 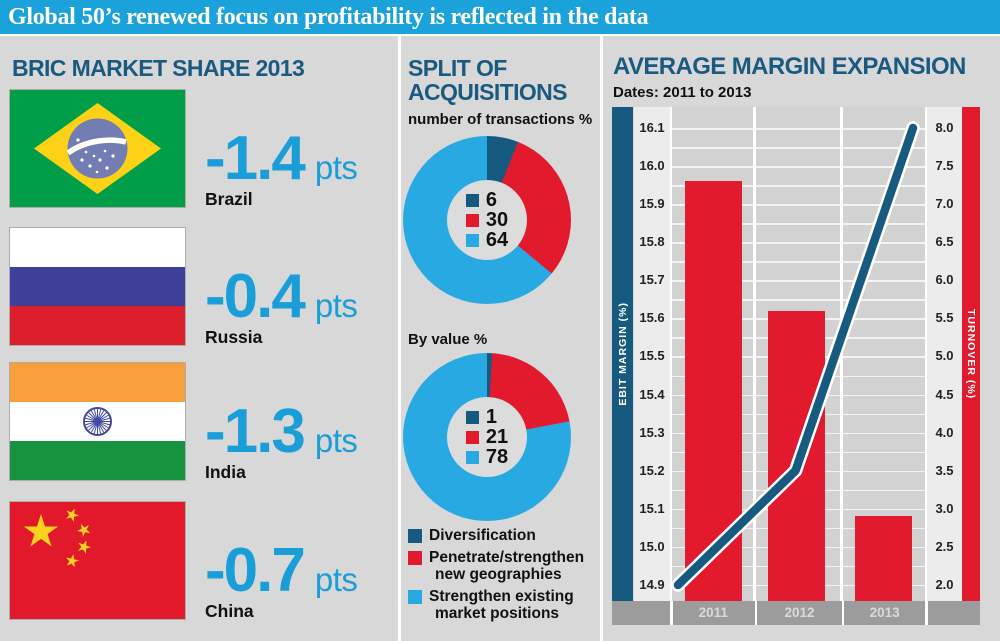 What do you see at coordinates (944, 432) in the screenshot?
I see `right-axis-tick: 4.0` at bounding box center [944, 432].